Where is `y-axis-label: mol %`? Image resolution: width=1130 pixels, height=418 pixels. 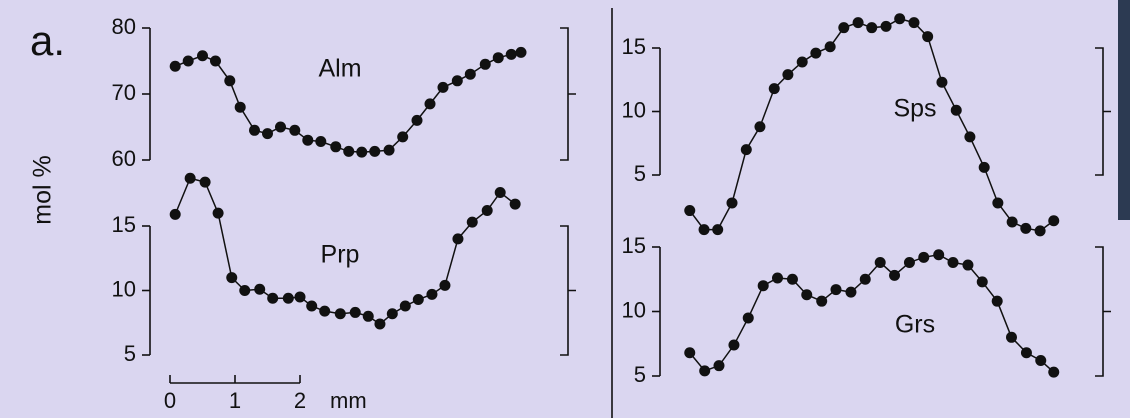
y-axis-label: mol % is located at coordinates (43, 189).